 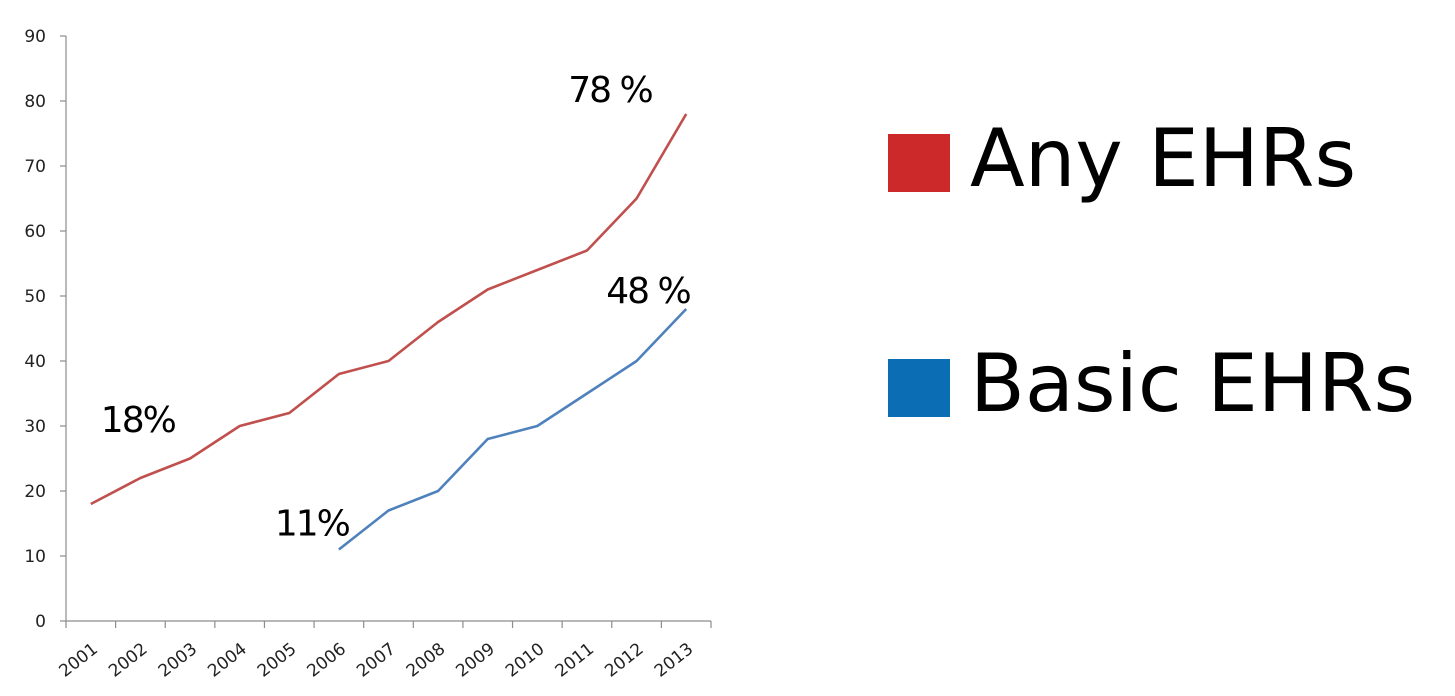 I want to click on legend-label-any-ehrs: Any EHRs, so click(x=1163, y=158).